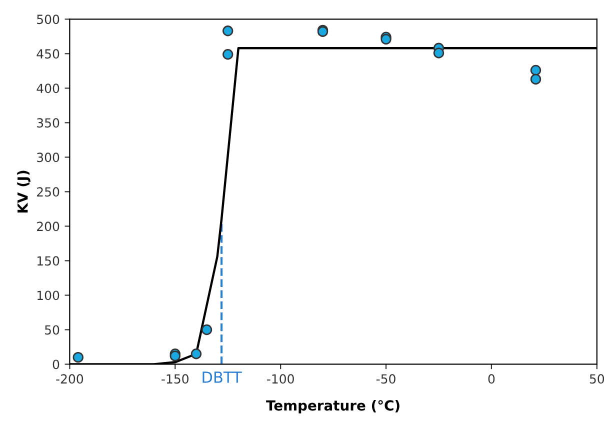 This screenshot has width=606, height=426. I want to click on y-tick-label: 150, so click(48, 261).